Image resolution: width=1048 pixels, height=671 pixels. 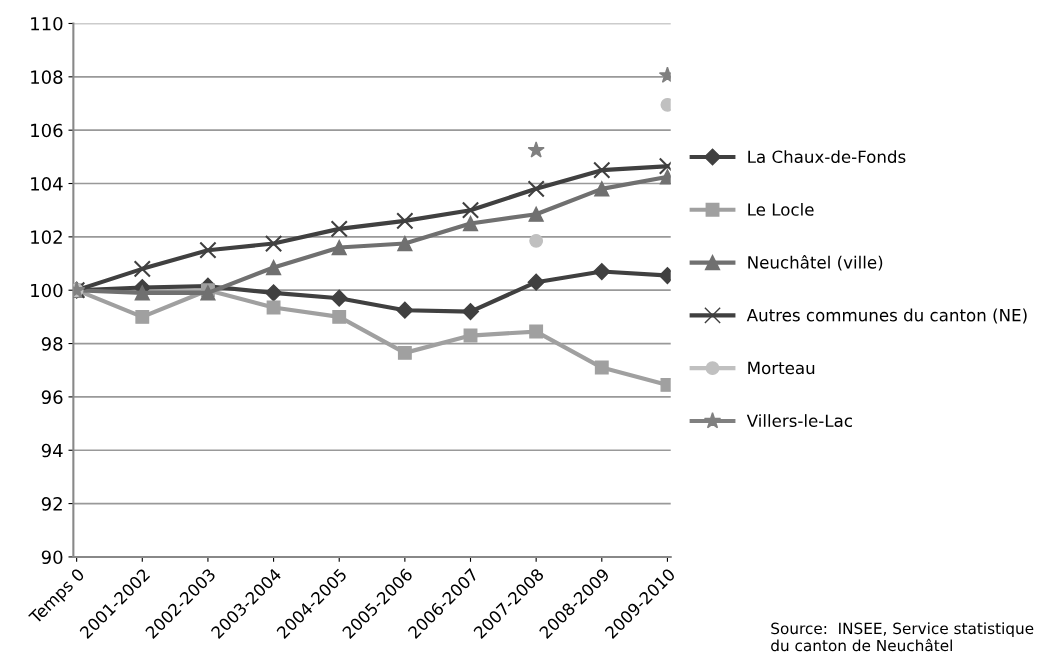 What do you see at coordinates (781, 368) in the screenshot?
I see `legend-label: Morteau` at bounding box center [781, 368].